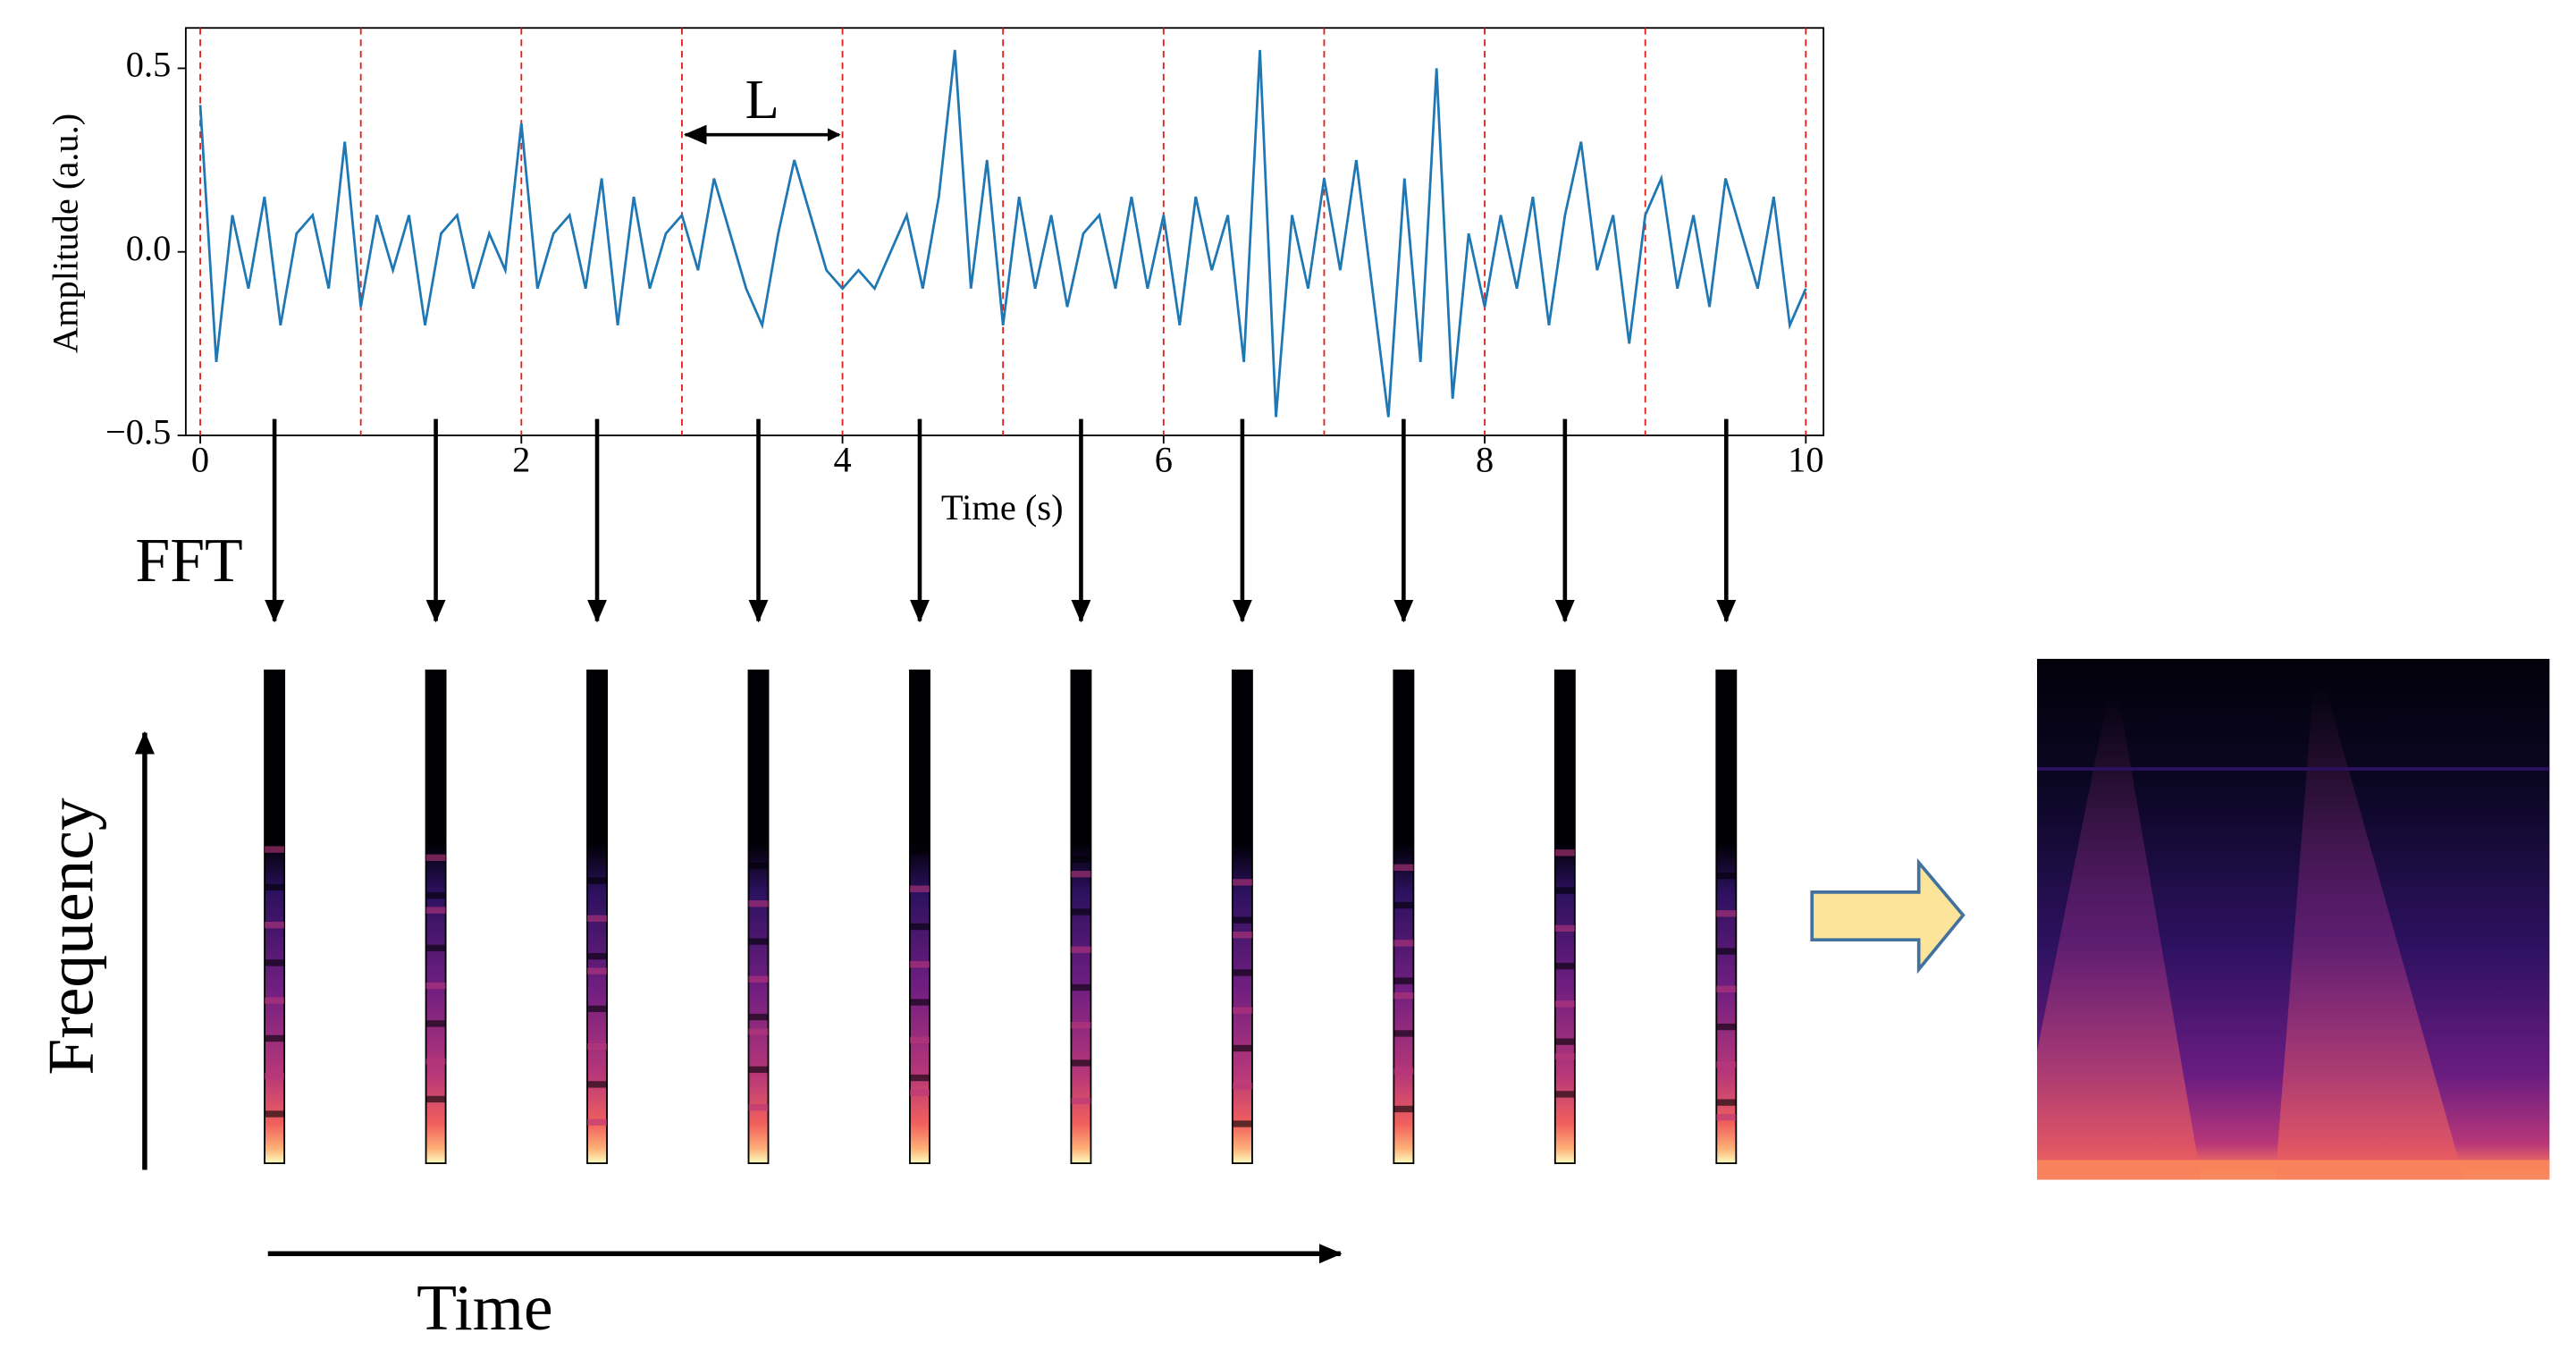 The height and width of the screenshot is (1367, 2576). Describe the element at coordinates (1485, 460) in the screenshot. I see `x-tick-label: 8` at that location.